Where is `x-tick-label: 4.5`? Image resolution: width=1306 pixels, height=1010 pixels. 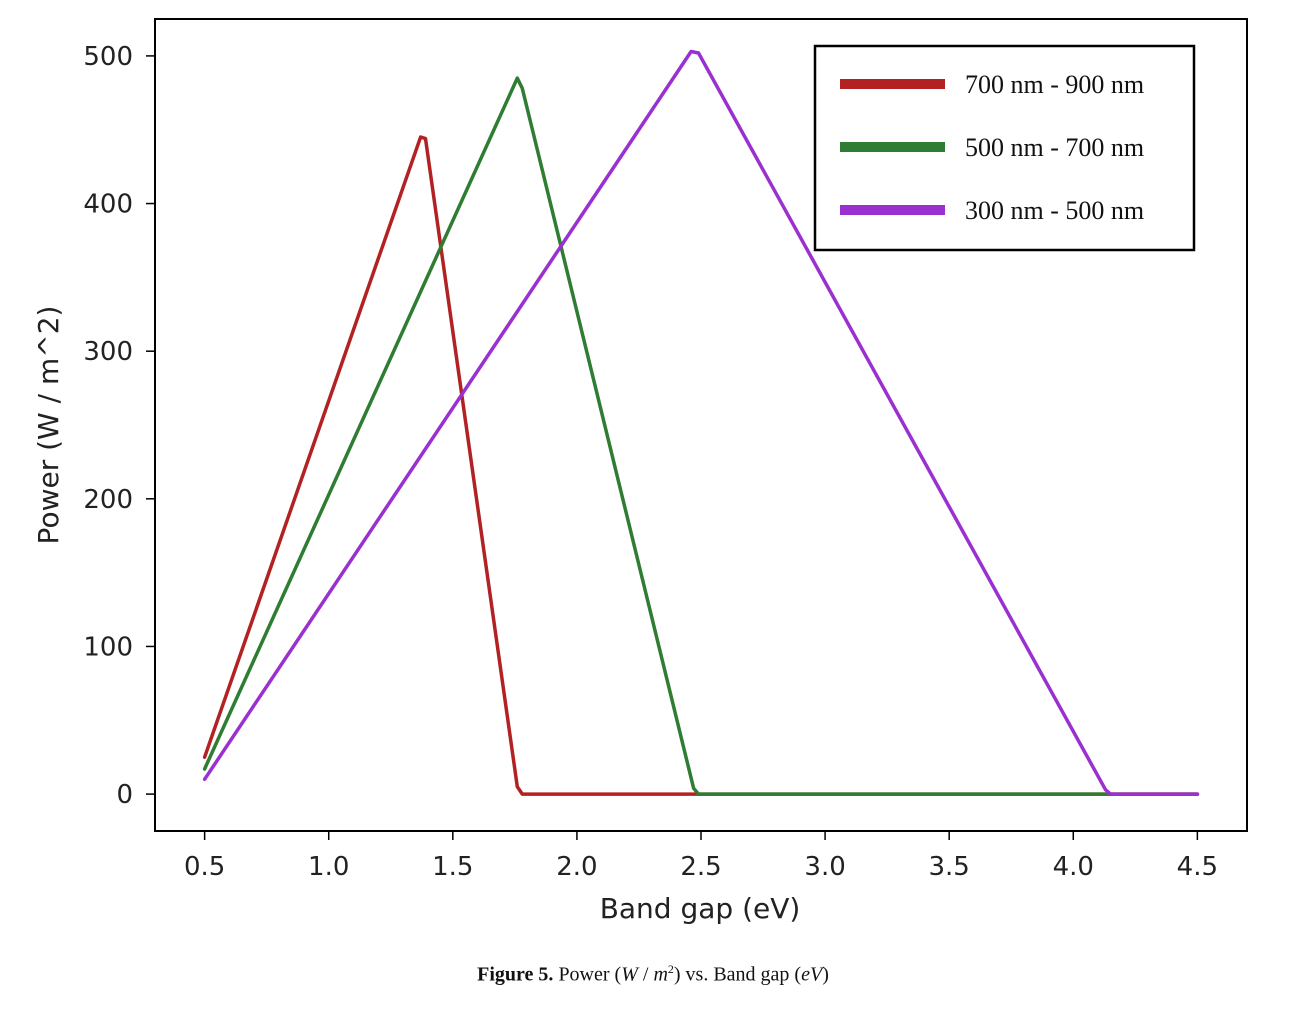 x-tick-label: 4.5 is located at coordinates (1197, 867).